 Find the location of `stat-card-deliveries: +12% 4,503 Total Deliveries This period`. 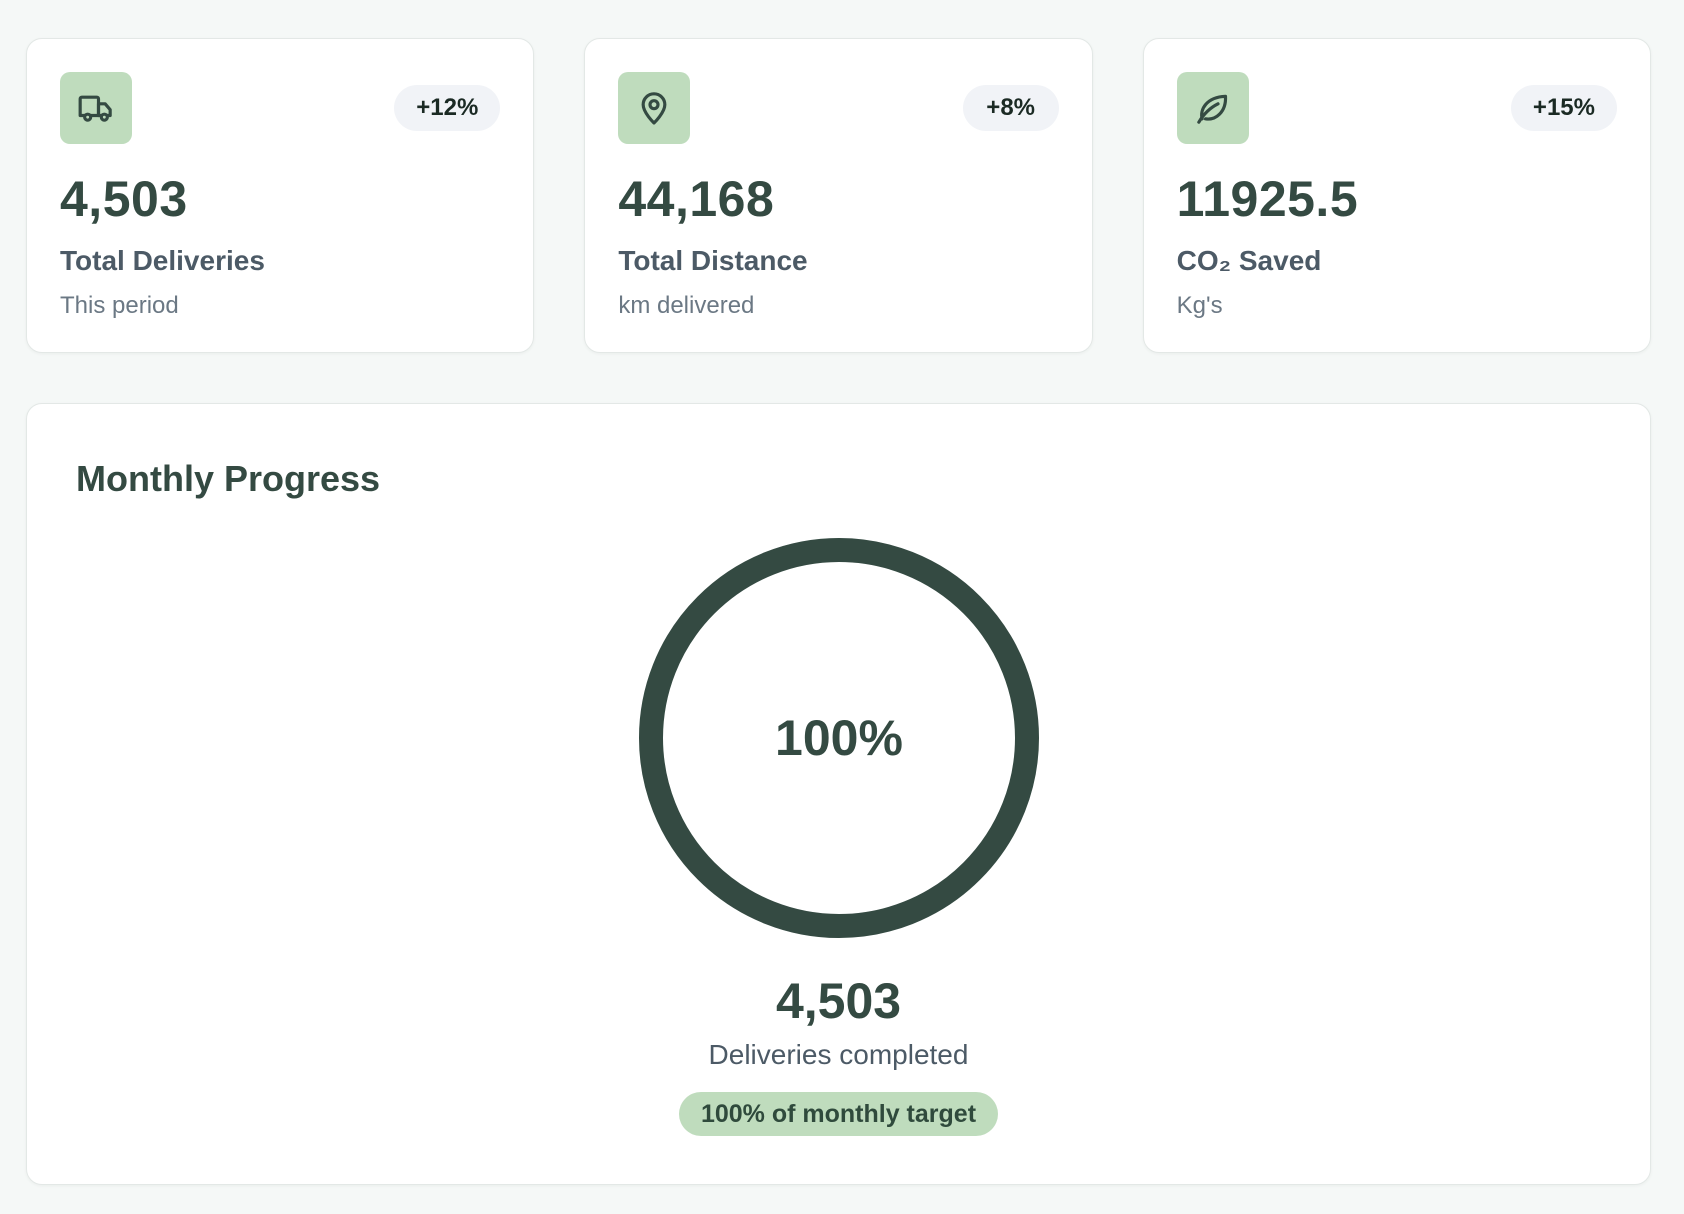

stat-card-deliveries: +12% 4,503 Total Deliveries This period is located at coordinates (280, 195).